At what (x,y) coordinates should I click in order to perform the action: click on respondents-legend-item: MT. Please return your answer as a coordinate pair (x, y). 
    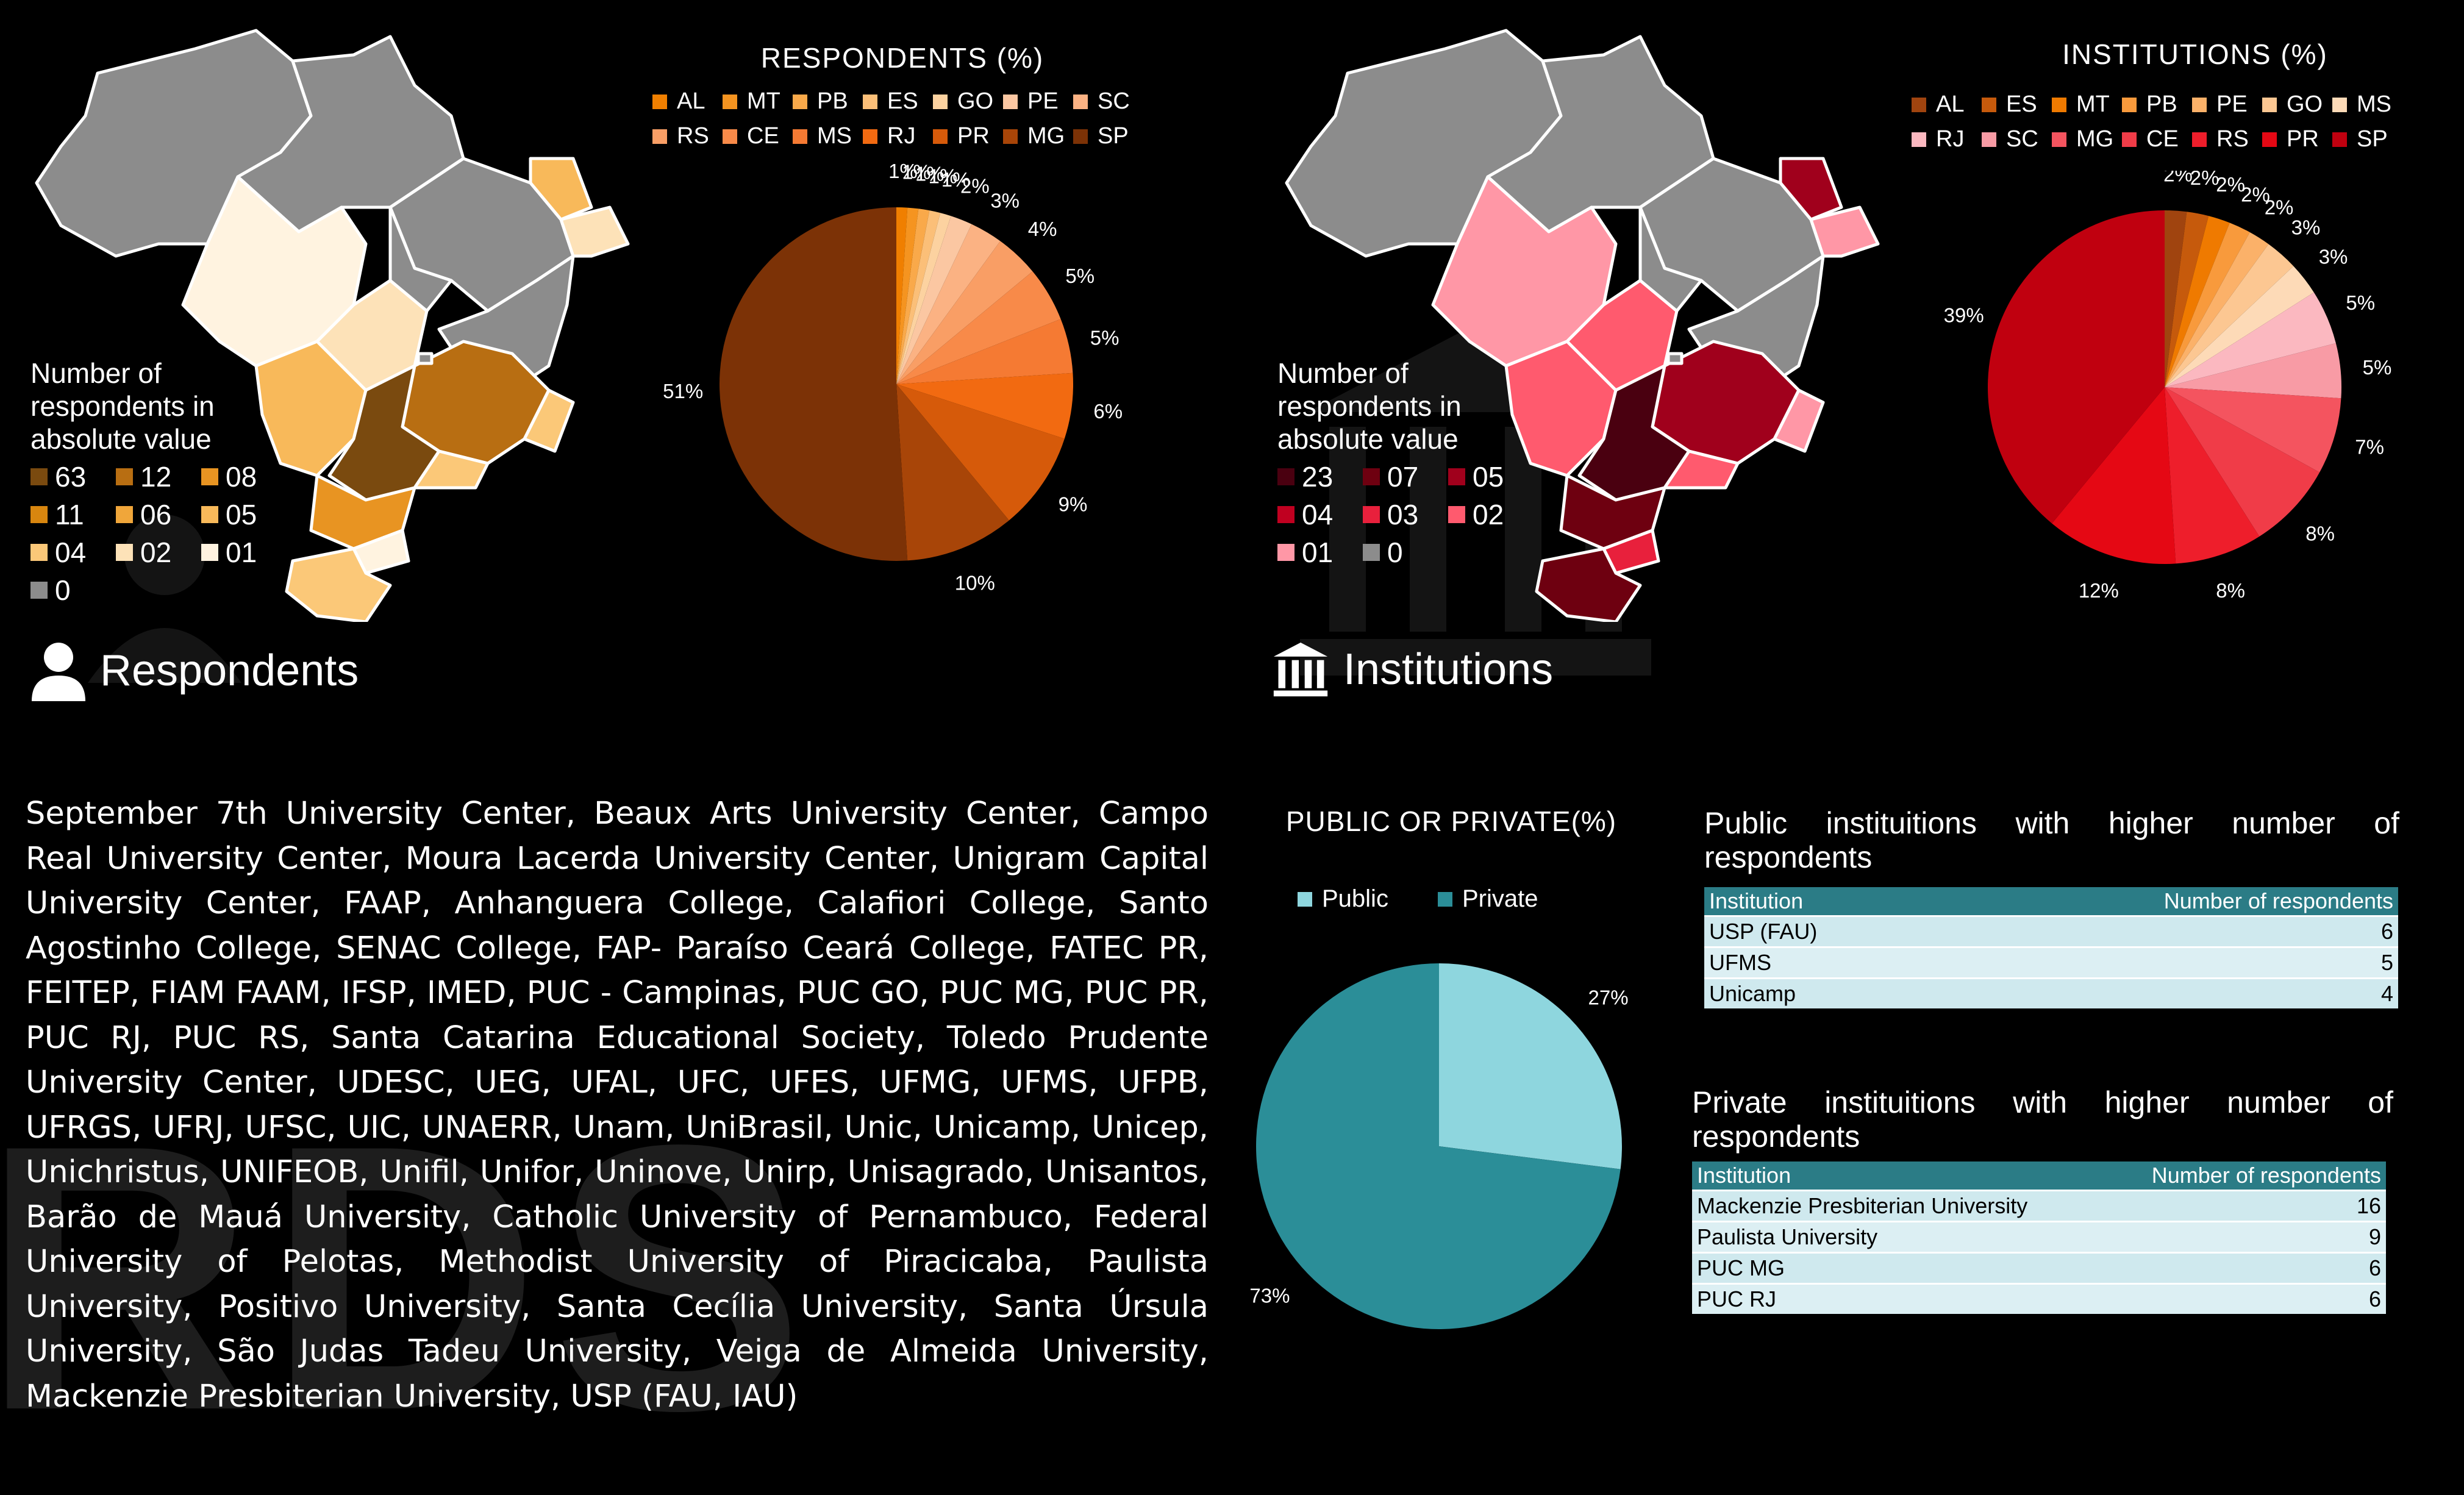
    Looking at the image, I should click on (758, 101).